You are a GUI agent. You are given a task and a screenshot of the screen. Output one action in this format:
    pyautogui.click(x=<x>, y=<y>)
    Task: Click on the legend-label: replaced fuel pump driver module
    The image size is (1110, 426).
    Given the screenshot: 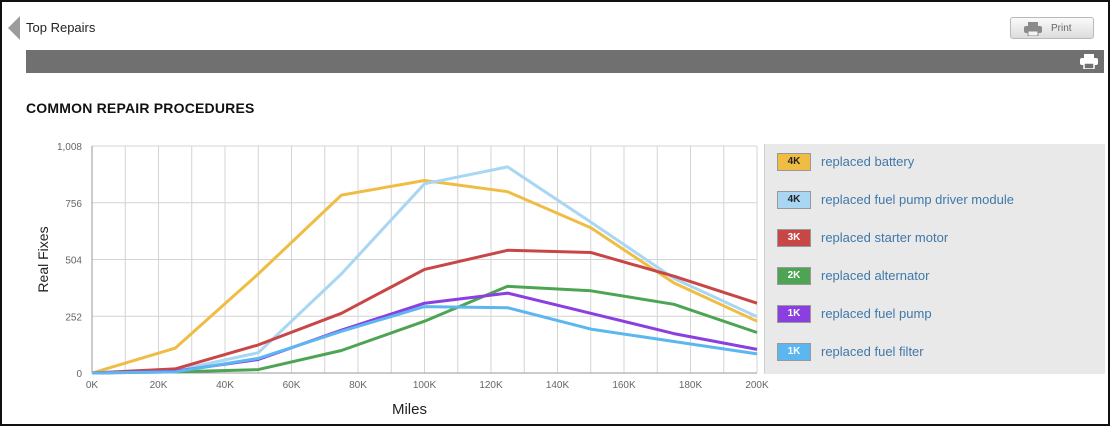 What is the action you would take?
    pyautogui.click(x=917, y=199)
    